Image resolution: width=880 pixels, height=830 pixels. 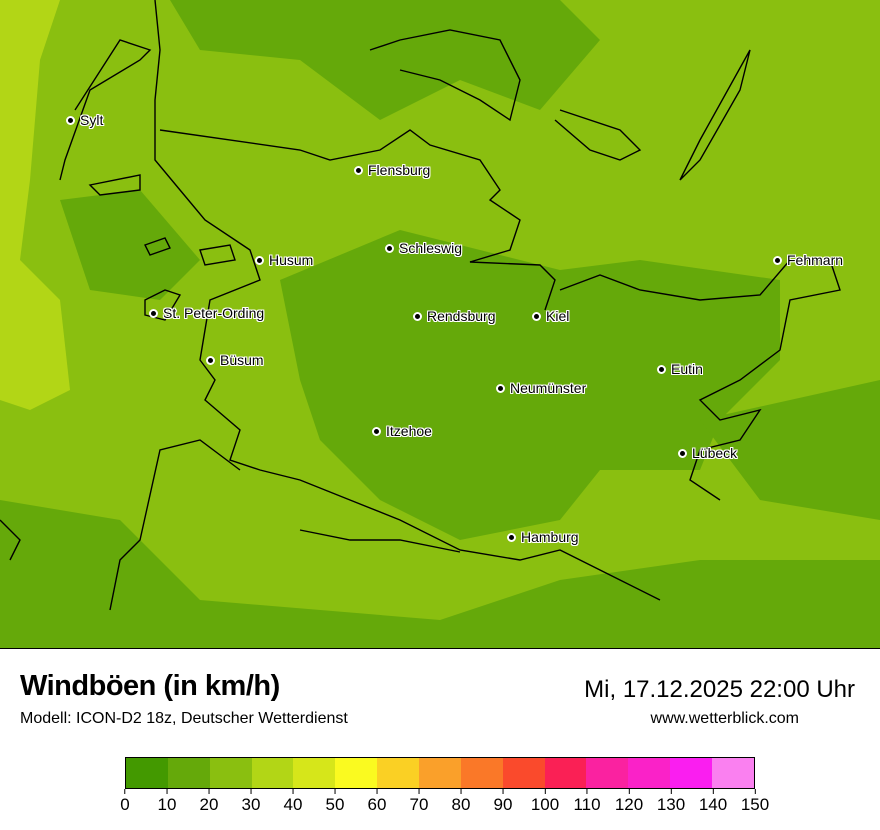 What do you see at coordinates (92, 120) in the screenshot?
I see `city-label: Sylt` at bounding box center [92, 120].